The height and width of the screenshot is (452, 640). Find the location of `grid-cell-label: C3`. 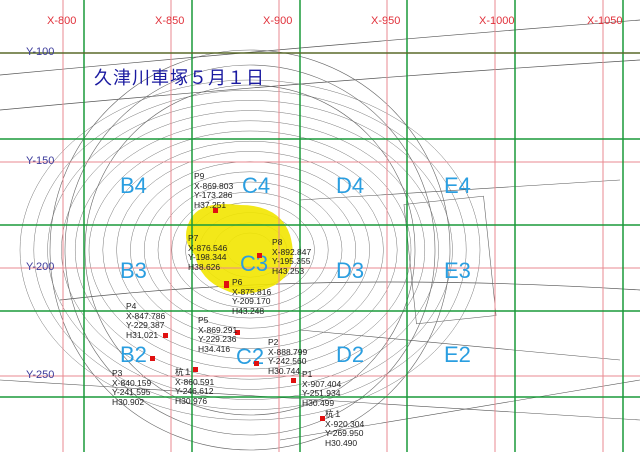

grid-cell-label: C3 is located at coordinates (254, 263).